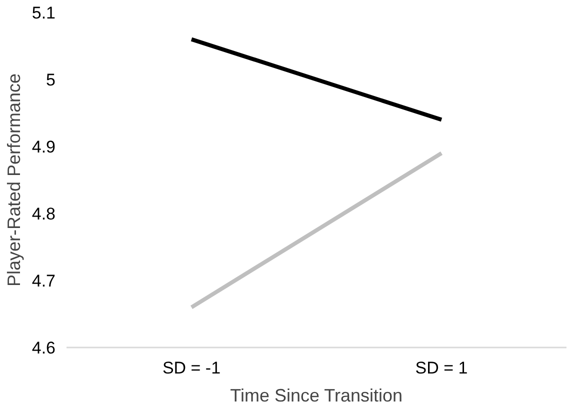 The width and height of the screenshot is (578, 408). I want to click on y-axis-title: Player-Rated Performance, so click(14, 180).